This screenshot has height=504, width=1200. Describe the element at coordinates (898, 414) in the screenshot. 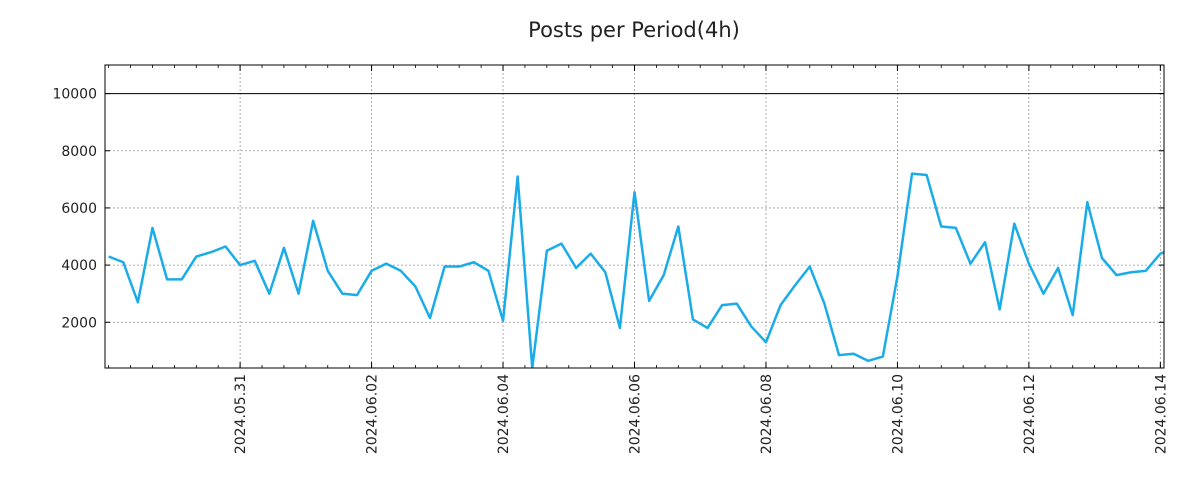

I see `x-tick-label: 2024.06.10` at that location.